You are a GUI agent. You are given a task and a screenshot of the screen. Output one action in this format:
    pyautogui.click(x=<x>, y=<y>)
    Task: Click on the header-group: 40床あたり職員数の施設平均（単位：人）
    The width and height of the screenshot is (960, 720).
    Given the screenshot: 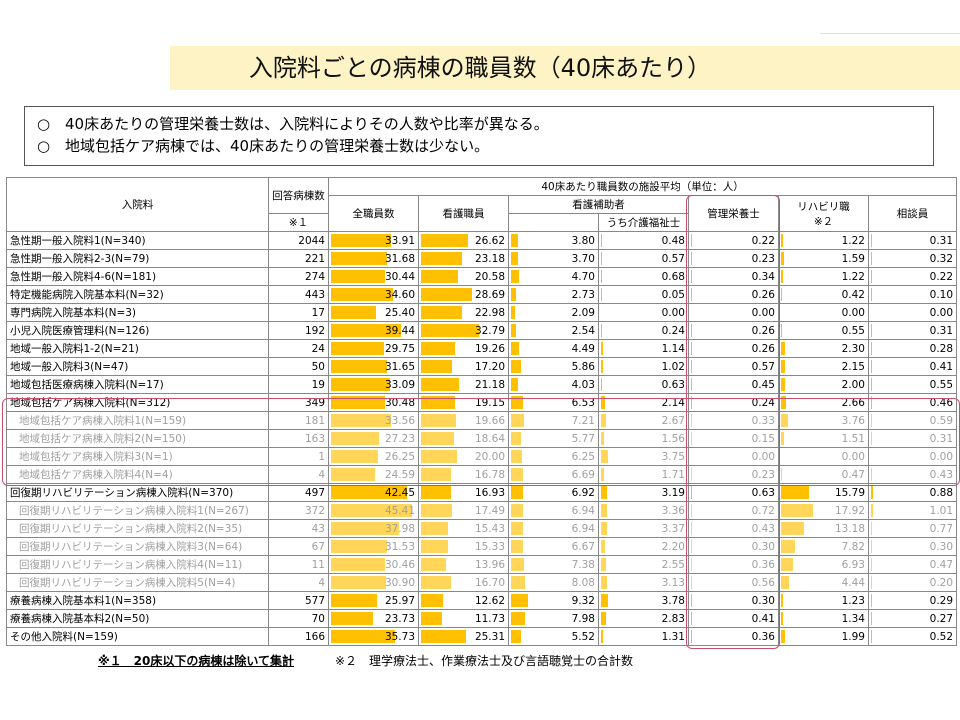 What is the action you would take?
    pyautogui.click(x=642, y=186)
    